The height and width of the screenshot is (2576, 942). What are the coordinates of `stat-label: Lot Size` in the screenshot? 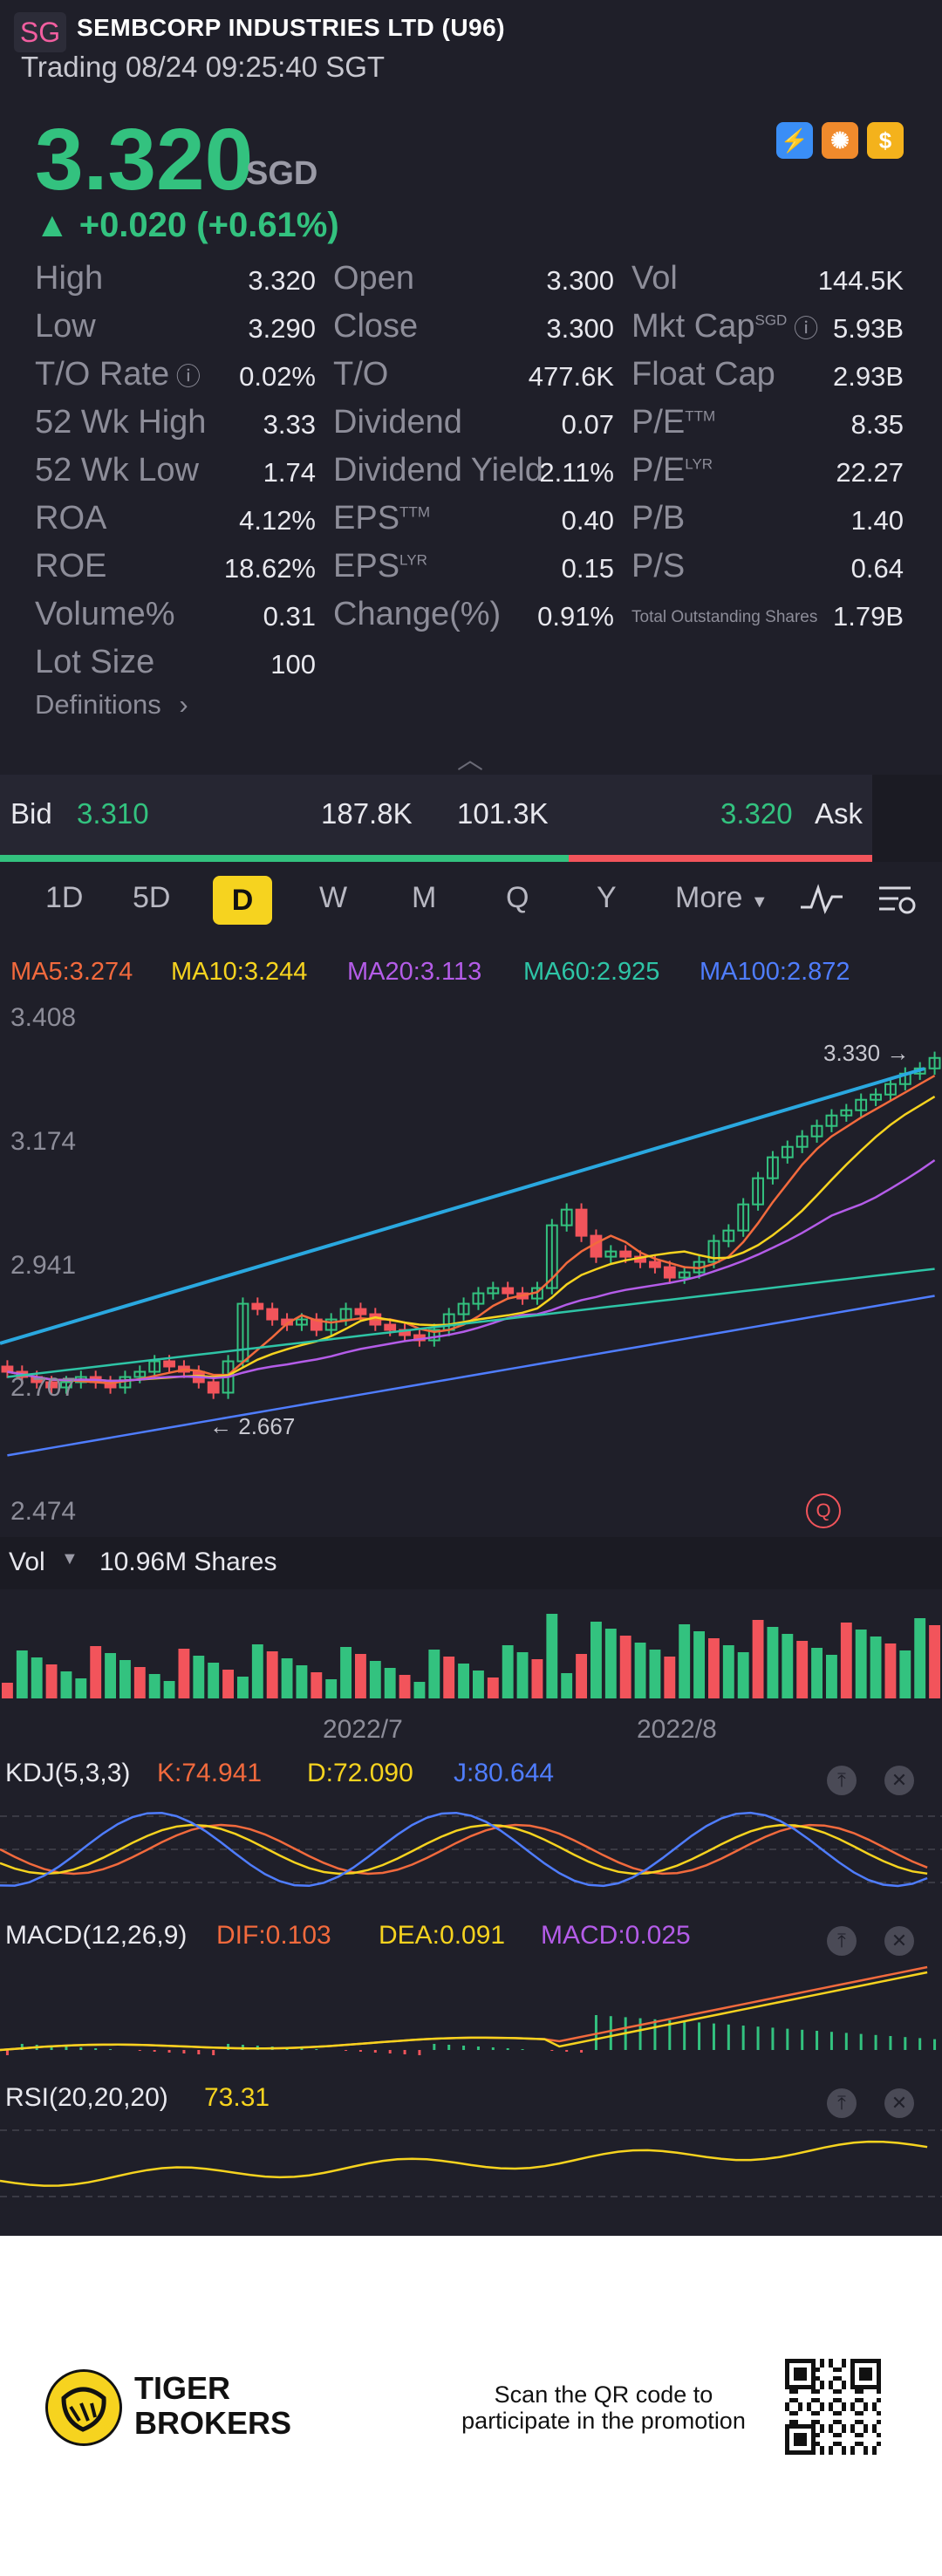 It's located at (94, 662).